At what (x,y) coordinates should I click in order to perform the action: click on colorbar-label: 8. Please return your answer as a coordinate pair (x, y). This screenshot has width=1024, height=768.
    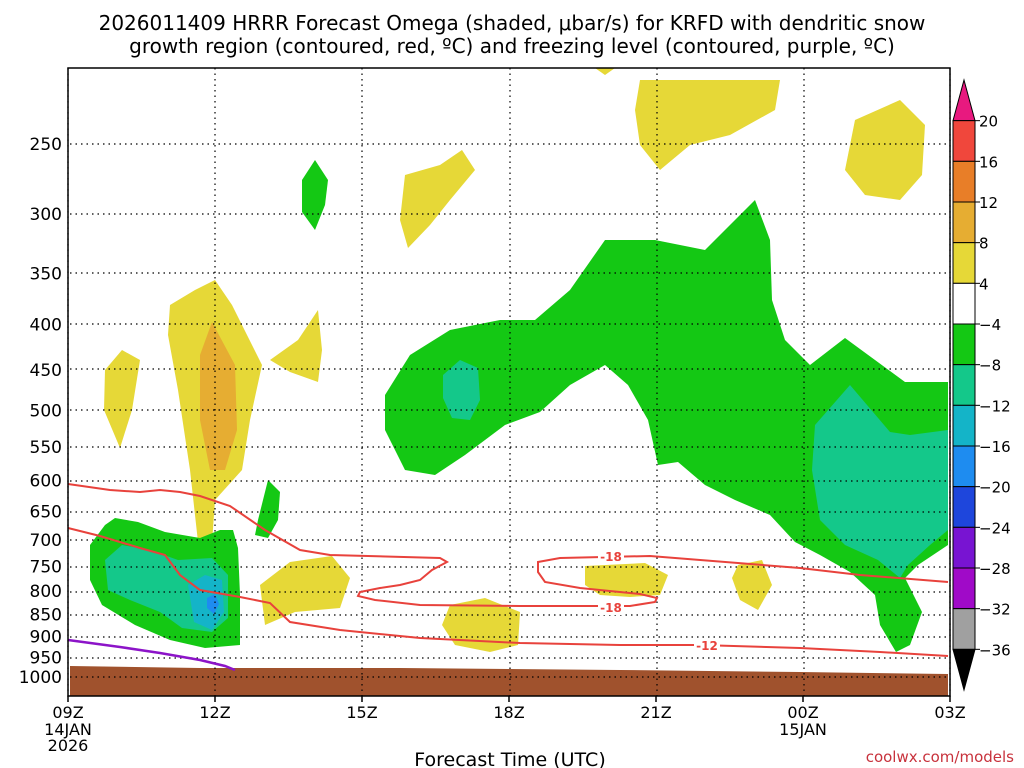
    Looking at the image, I should click on (984, 244).